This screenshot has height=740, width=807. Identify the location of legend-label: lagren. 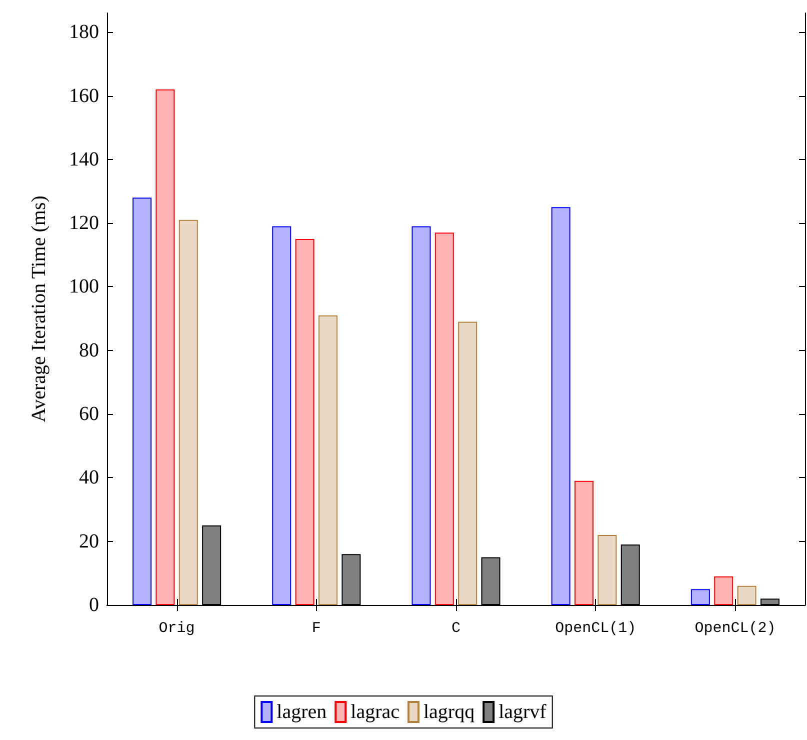
(301, 712).